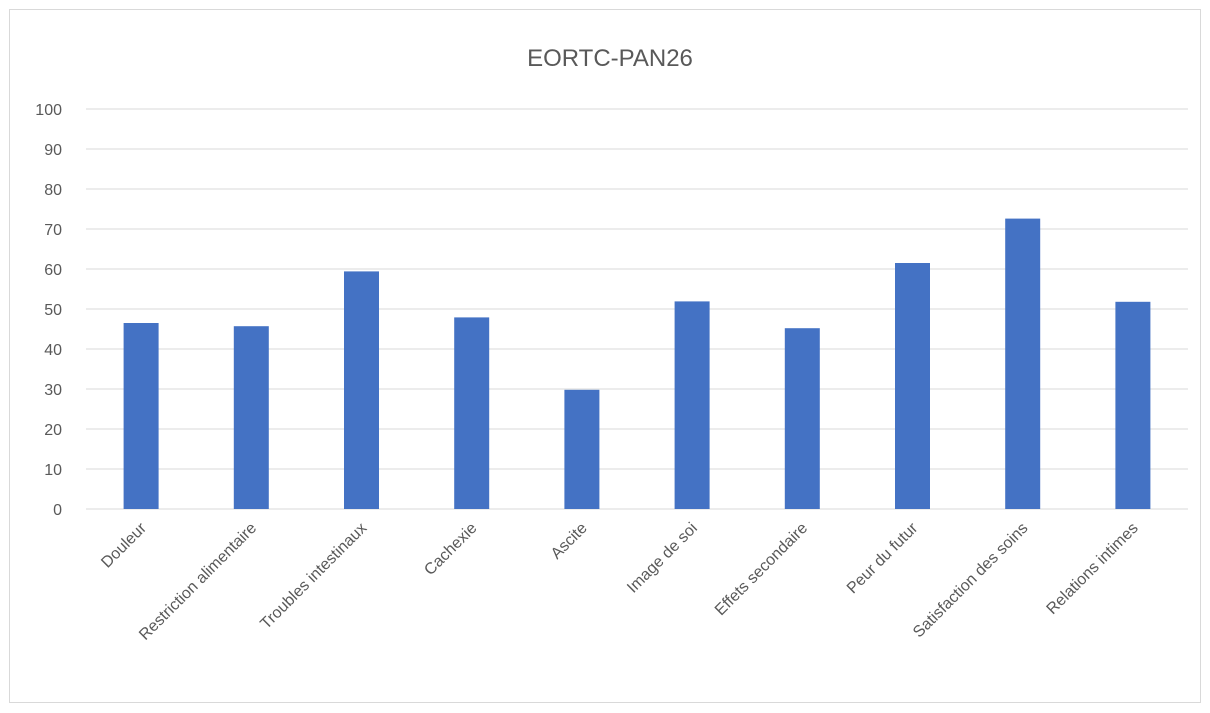 The height and width of the screenshot is (713, 1210). Describe the element at coordinates (883, 558) in the screenshot. I see `x-tick-label: Peur du futur` at that location.